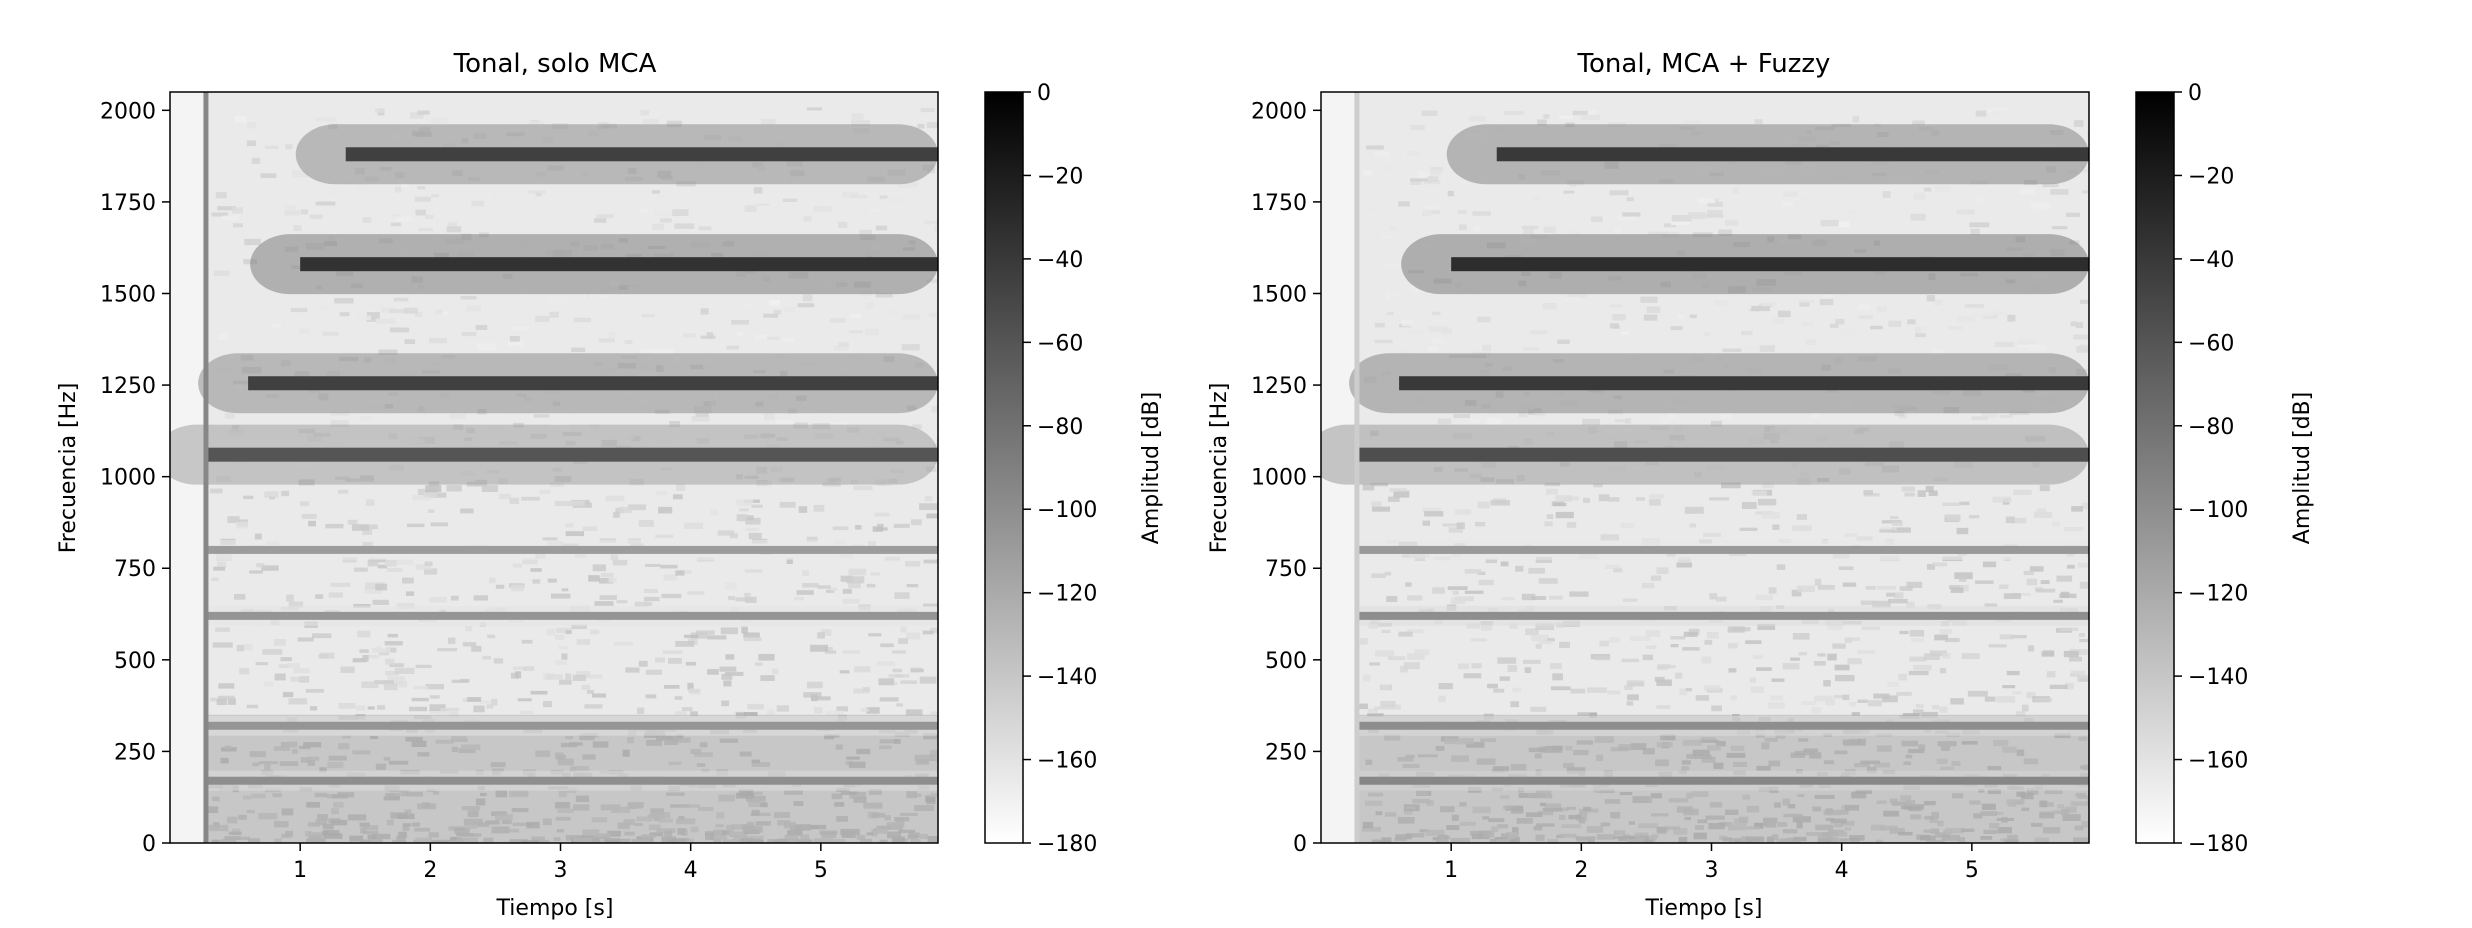  Describe the element at coordinates (1972, 870) in the screenshot. I see `x-tick-label: 5` at that location.